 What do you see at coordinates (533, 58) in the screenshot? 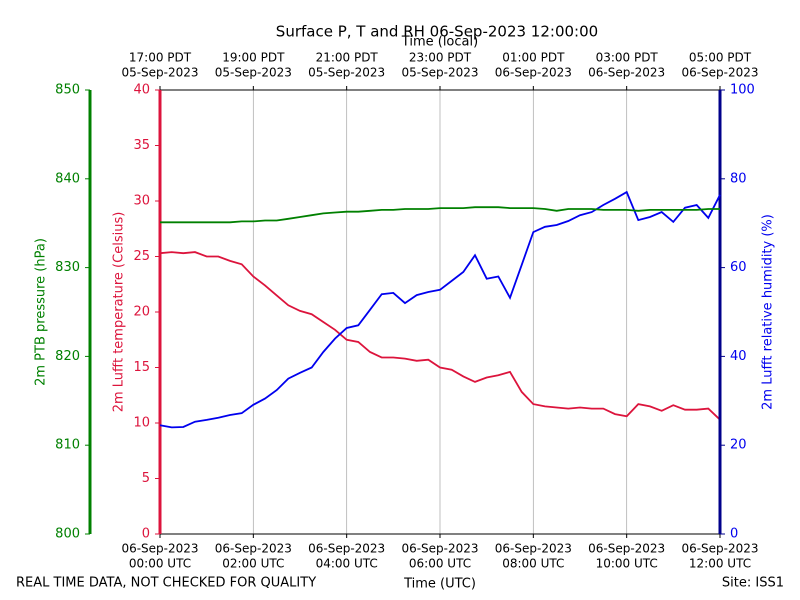
I see `top-x-tick-label: 01:00 PDT` at bounding box center [533, 58].